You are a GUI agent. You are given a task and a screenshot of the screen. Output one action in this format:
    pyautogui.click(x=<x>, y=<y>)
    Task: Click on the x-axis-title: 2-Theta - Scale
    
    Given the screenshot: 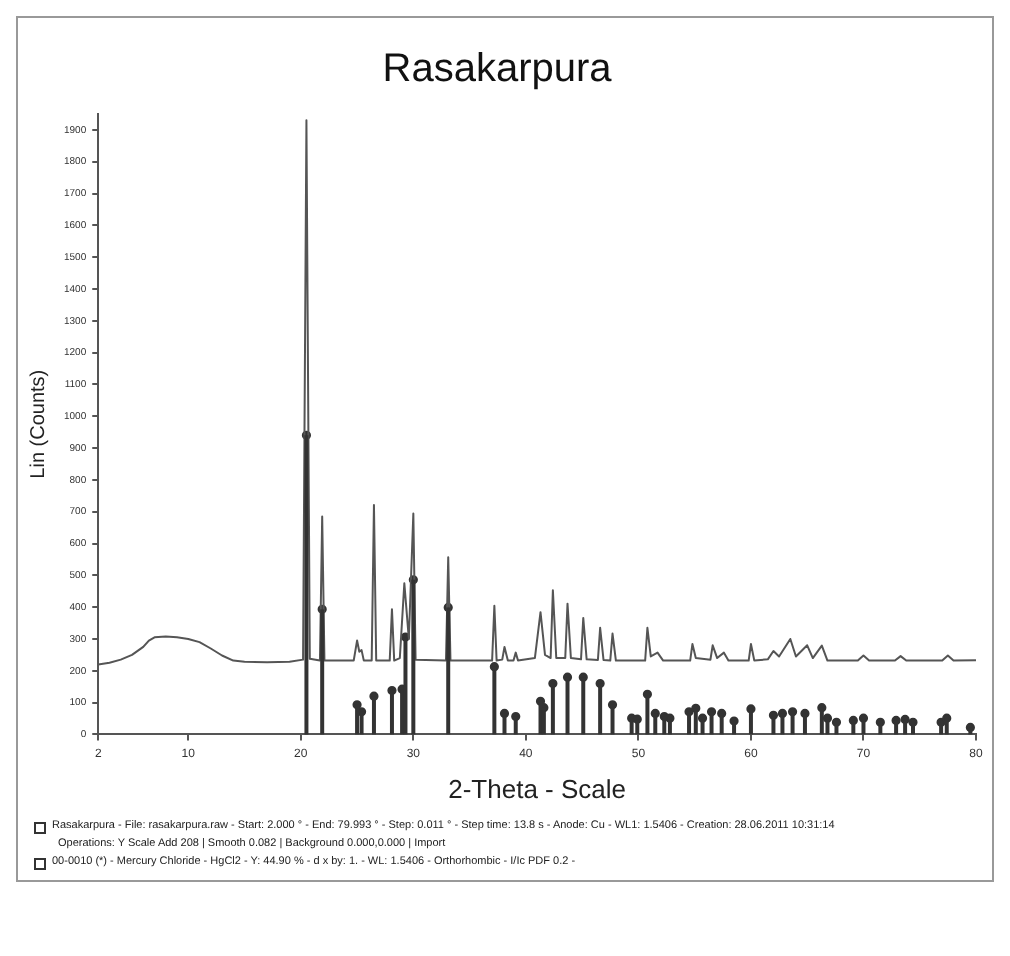 What is the action you would take?
    pyautogui.click(x=537, y=788)
    